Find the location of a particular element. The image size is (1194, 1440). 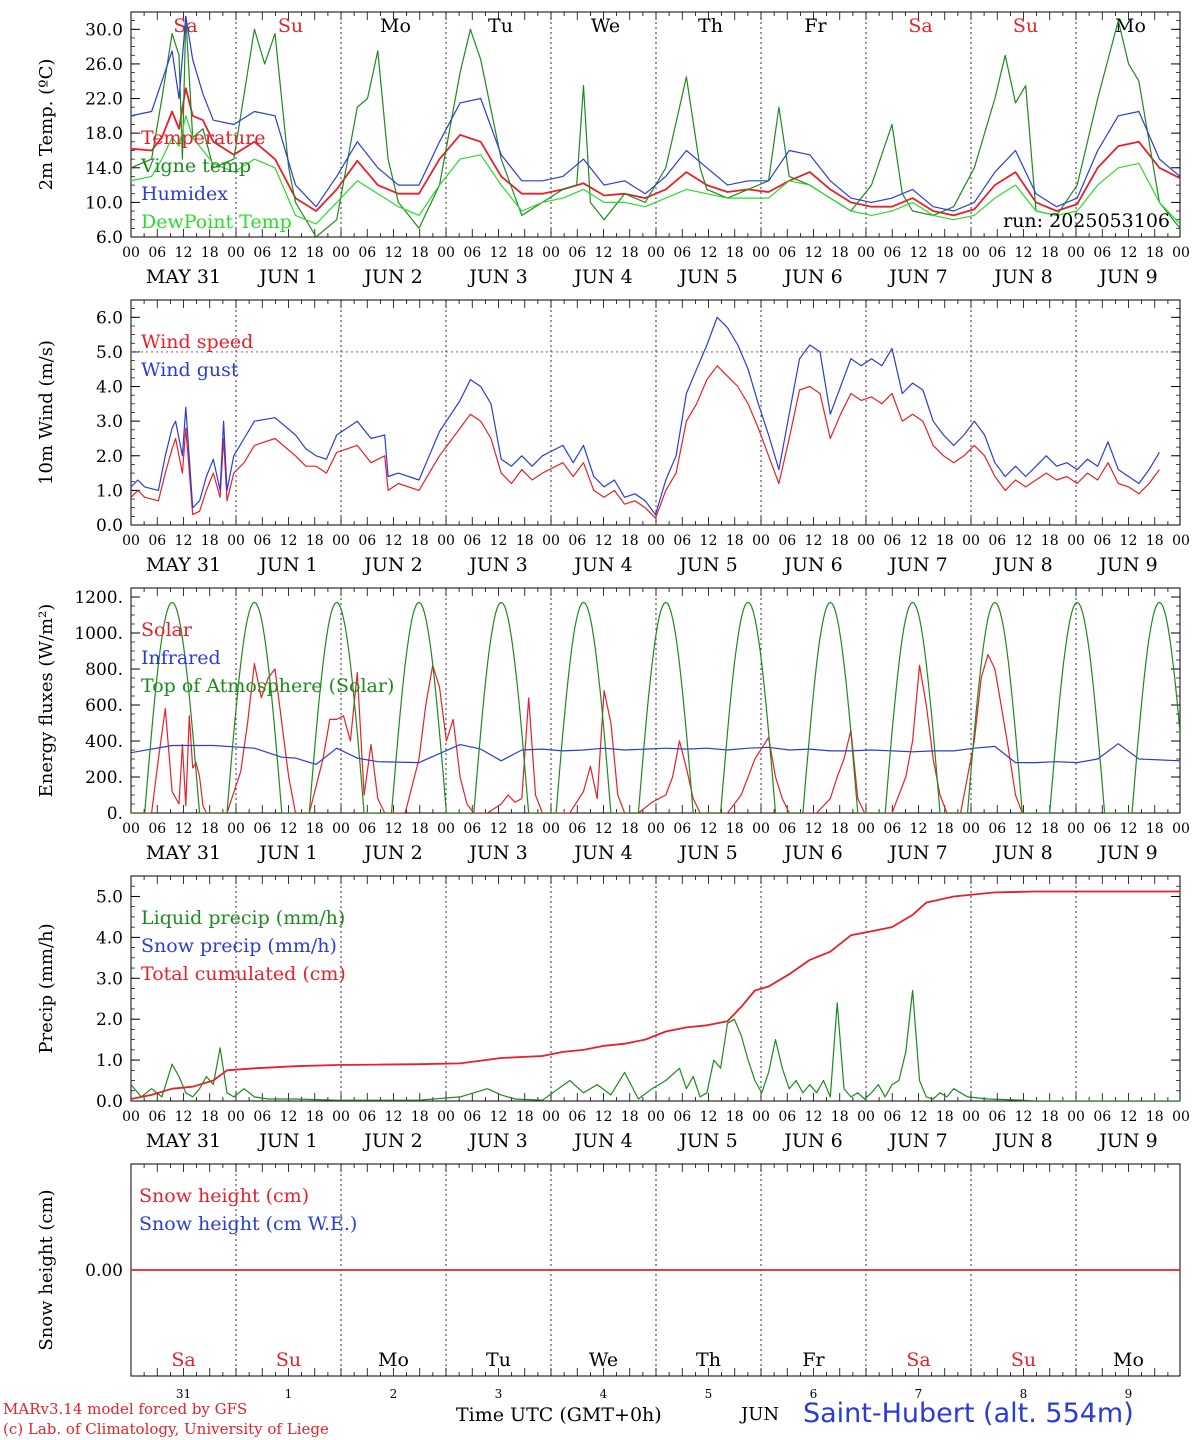

y-tick-label: 1.0 is located at coordinates (109, 491).